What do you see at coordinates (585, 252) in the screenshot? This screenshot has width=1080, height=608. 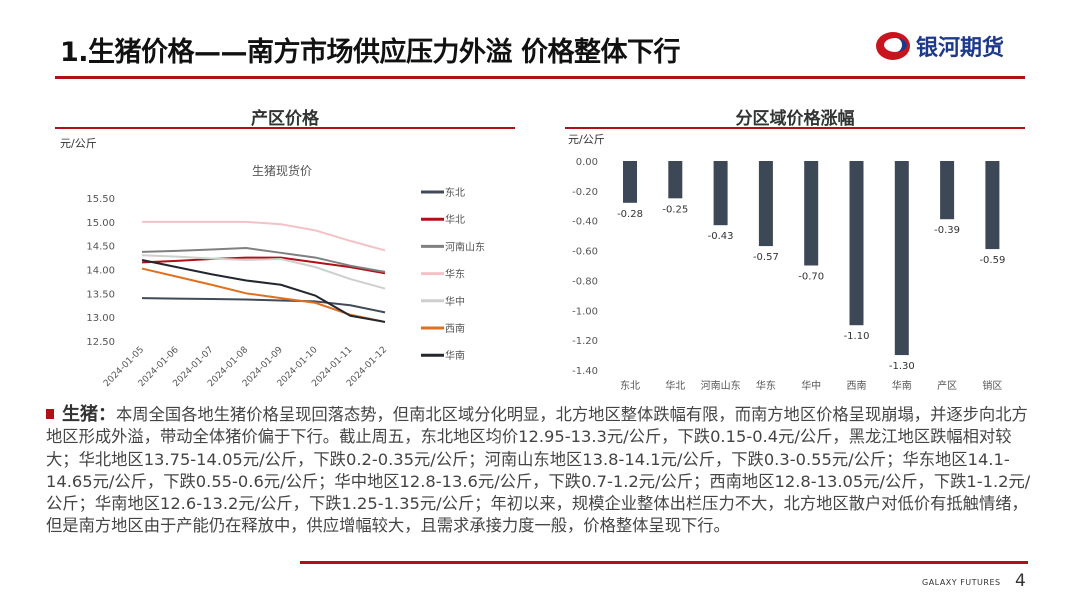 I see `y-tick-label: -0.60` at bounding box center [585, 252].